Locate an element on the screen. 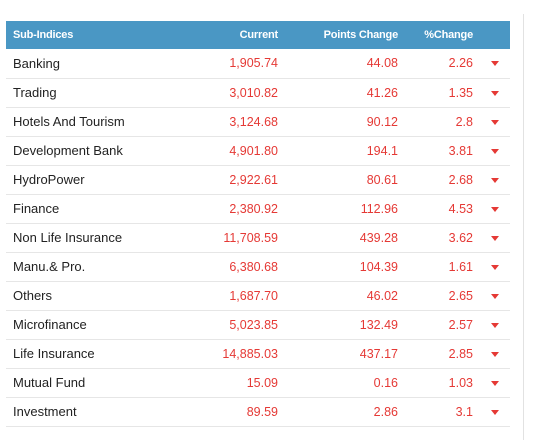 The height and width of the screenshot is (440, 536). header-pct-change: %Change is located at coordinates (448, 35).